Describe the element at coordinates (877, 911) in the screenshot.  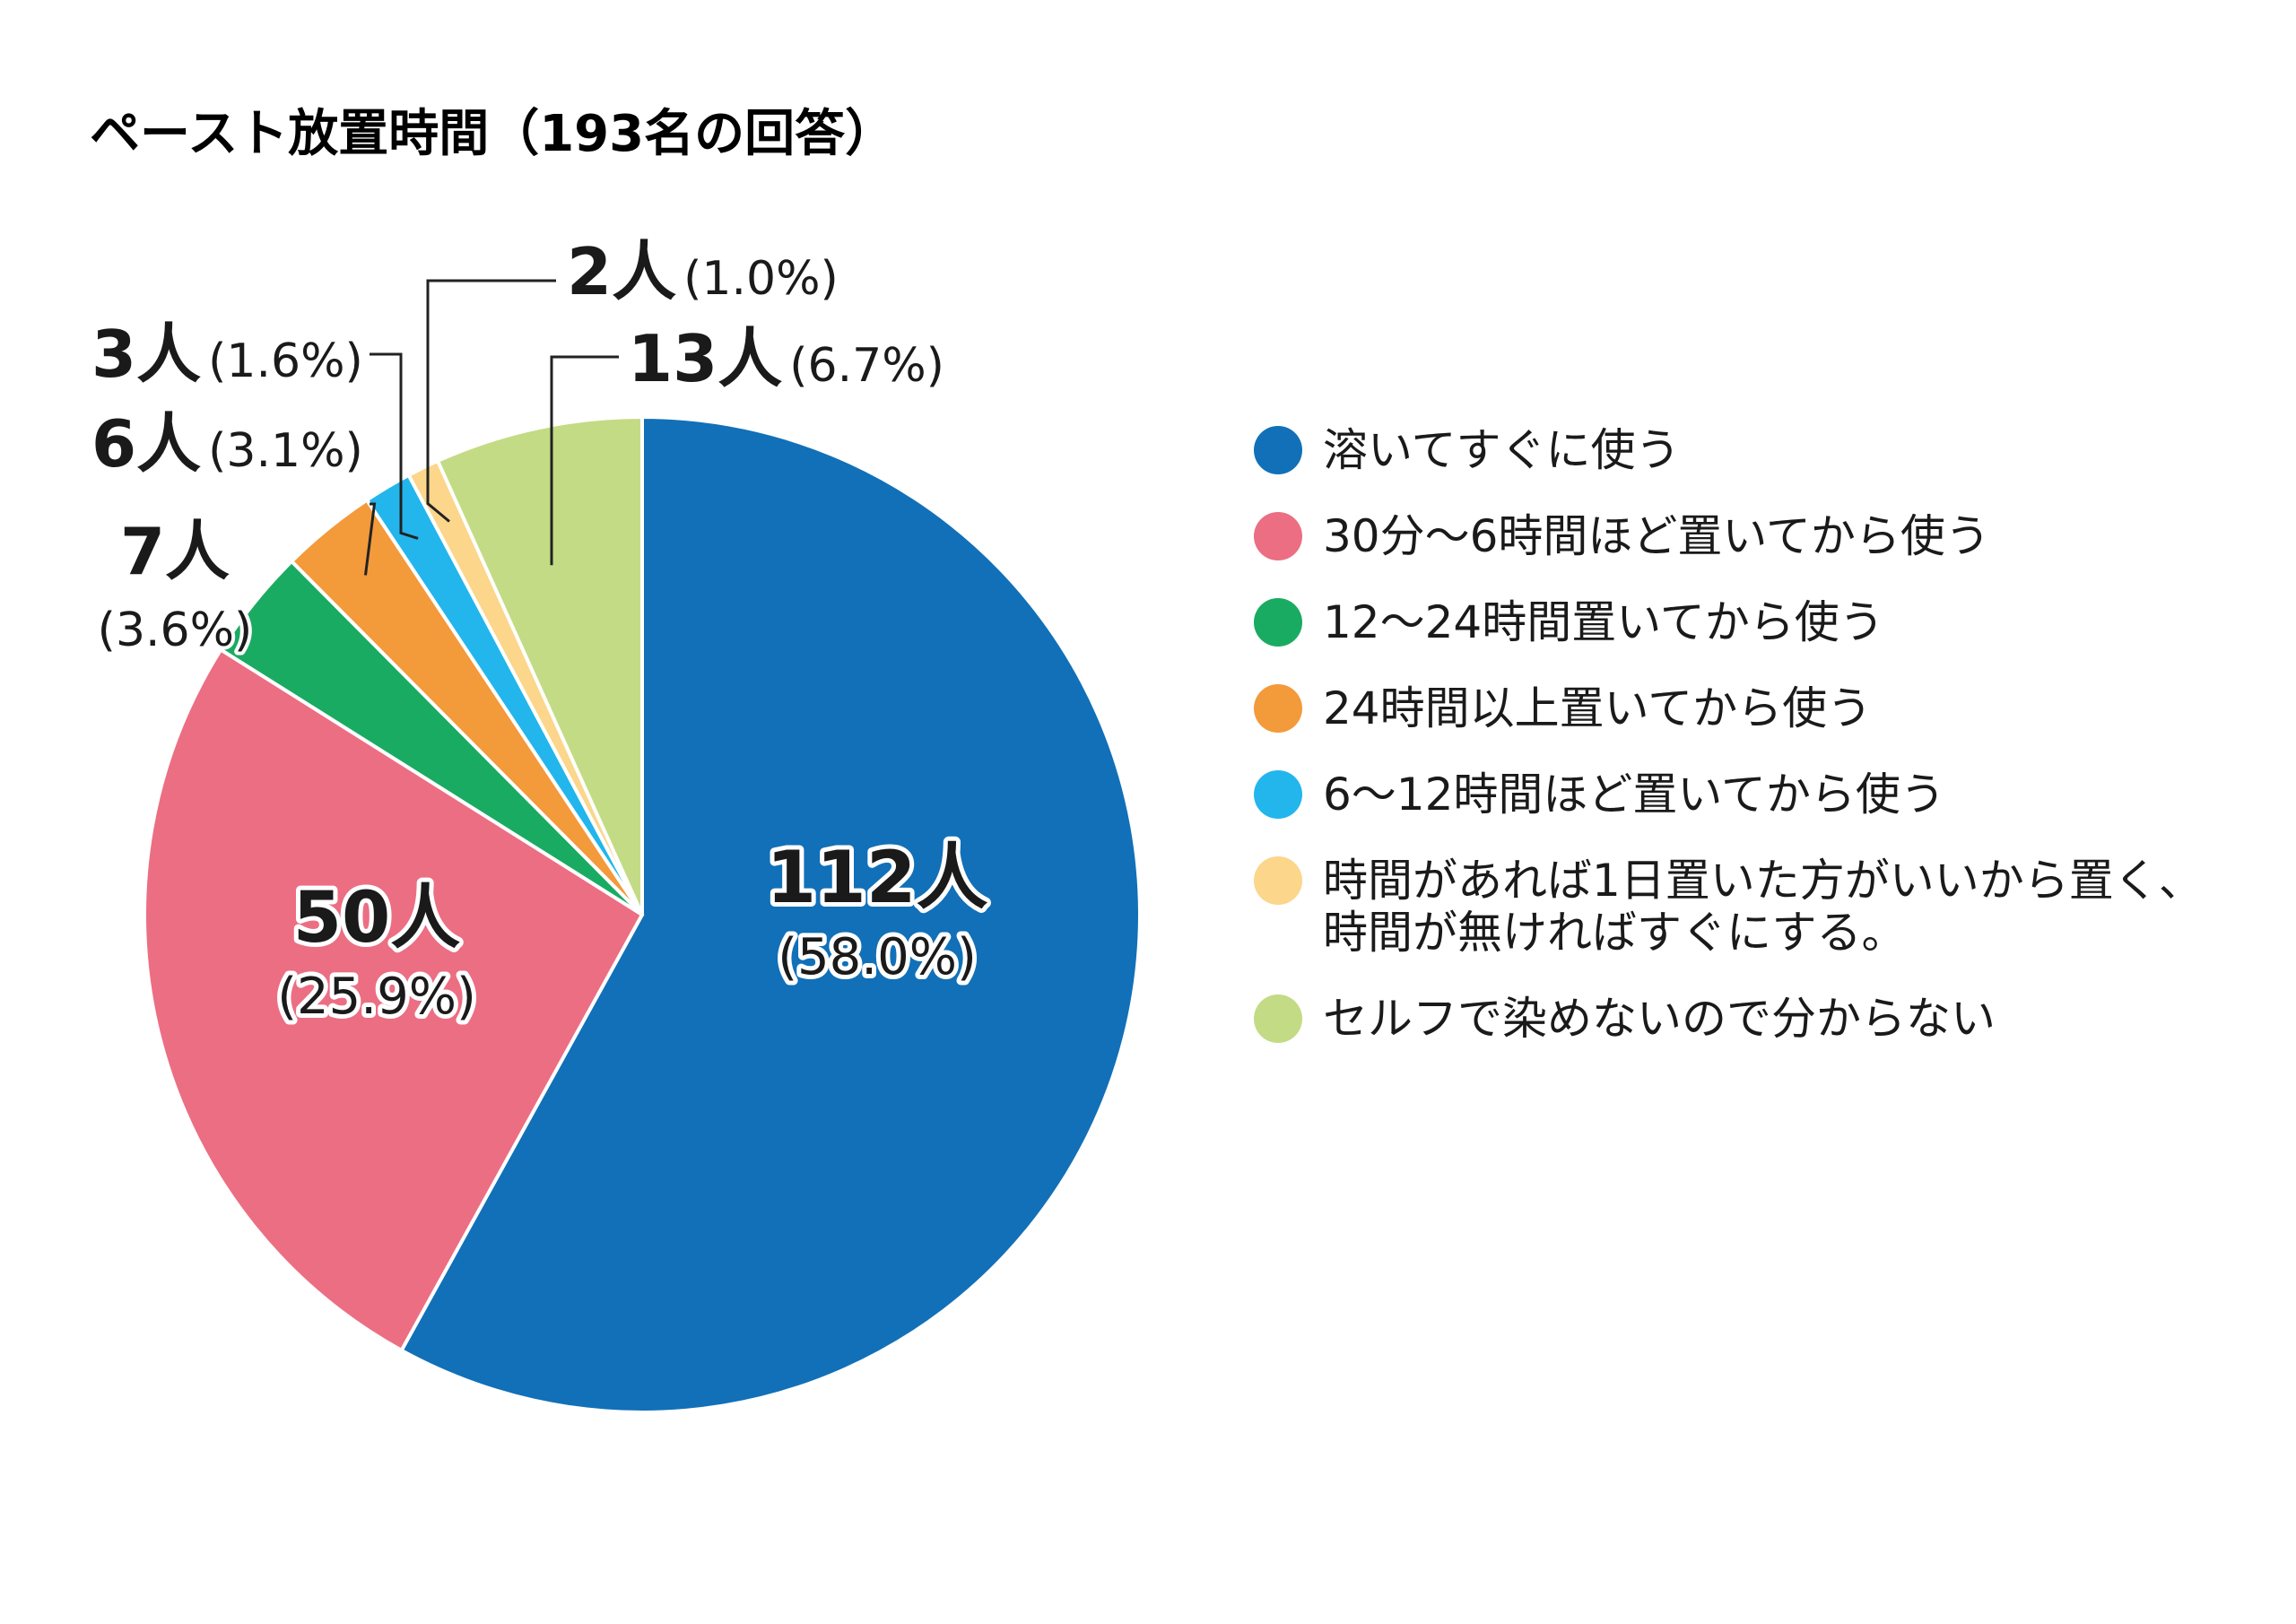
I see `data-label-1: 112人(58.0%)` at that location.